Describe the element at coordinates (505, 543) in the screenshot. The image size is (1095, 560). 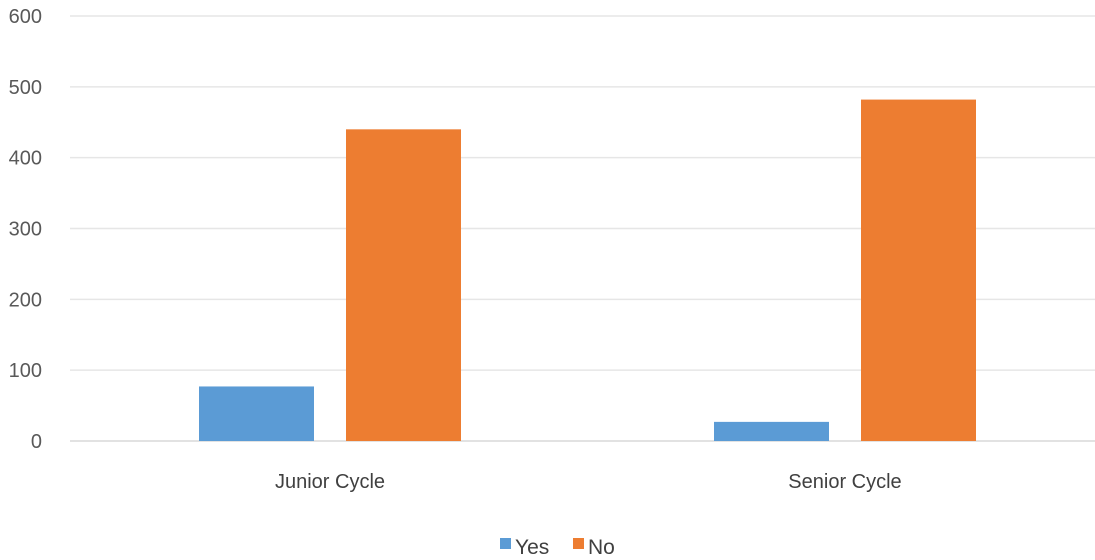
I see `legend-swatch-yes` at that location.